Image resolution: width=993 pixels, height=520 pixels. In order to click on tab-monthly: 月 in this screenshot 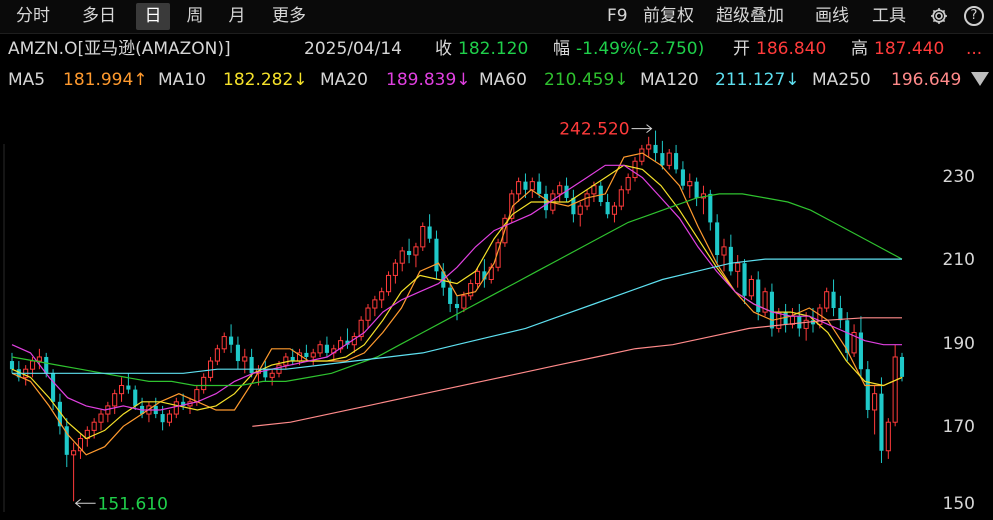, I will do `click(237, 16)`.